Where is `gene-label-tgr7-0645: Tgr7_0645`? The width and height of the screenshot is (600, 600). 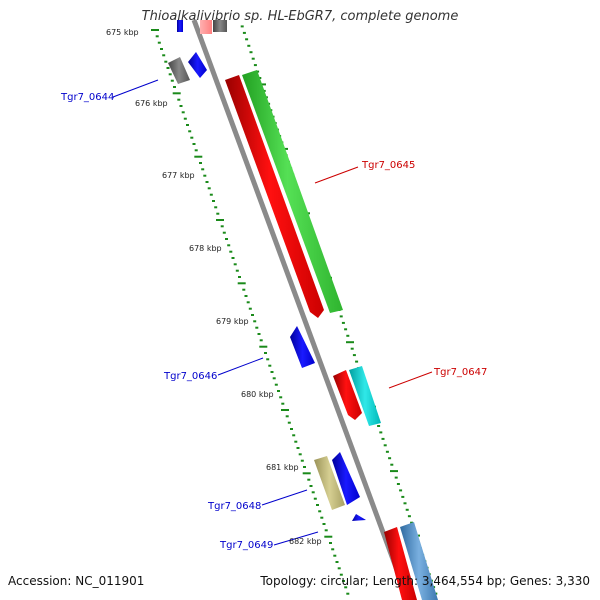
gene-label-tgr7-0645: Tgr7_0645 is located at coordinates (388, 165).